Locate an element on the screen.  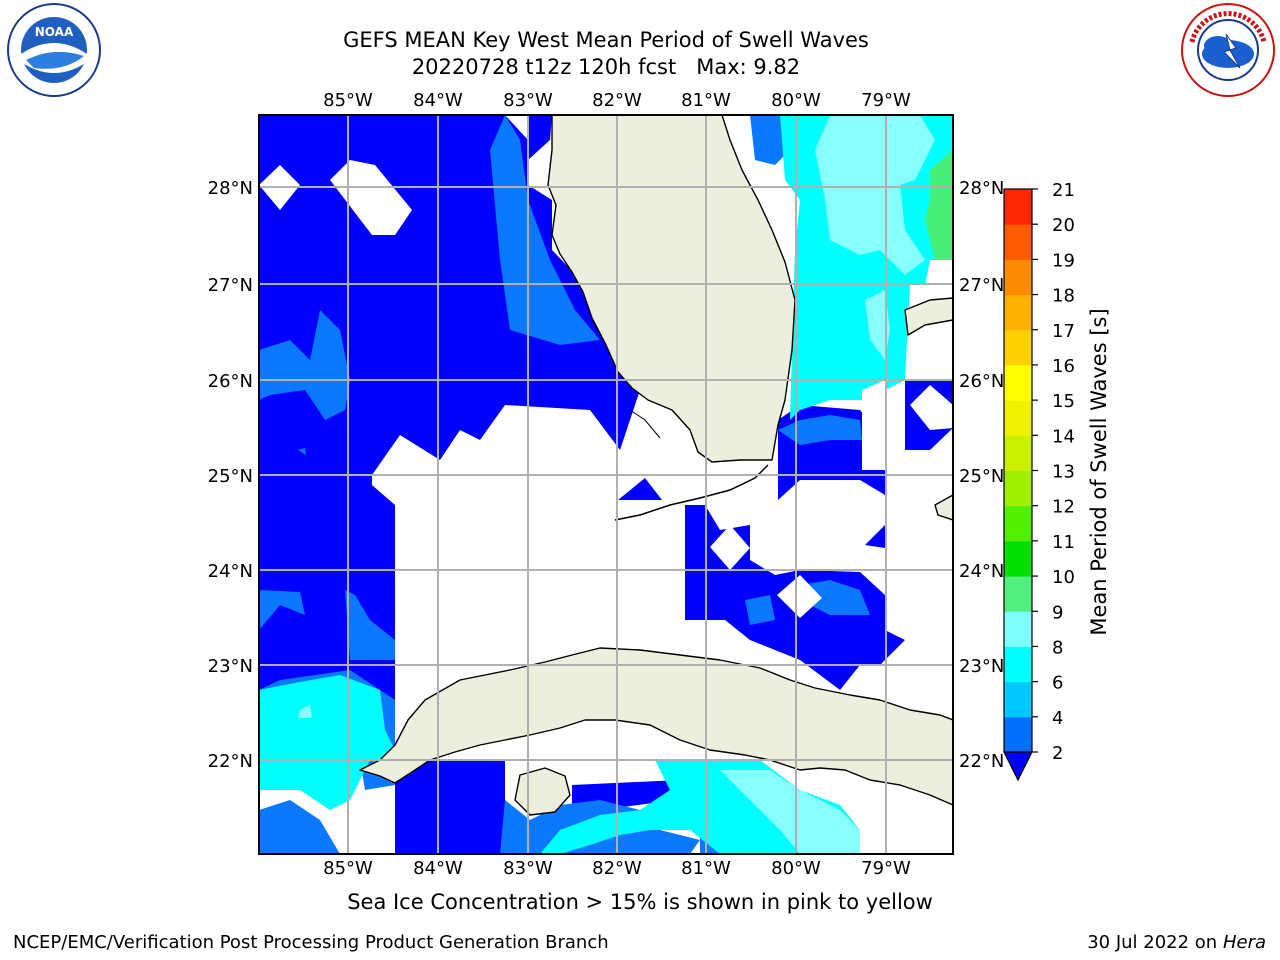
colorbar: 2 4 6 8 9 10 11 12 13 14 15 16 17 18 19 20 21 is located at coordinates (1039, 481).